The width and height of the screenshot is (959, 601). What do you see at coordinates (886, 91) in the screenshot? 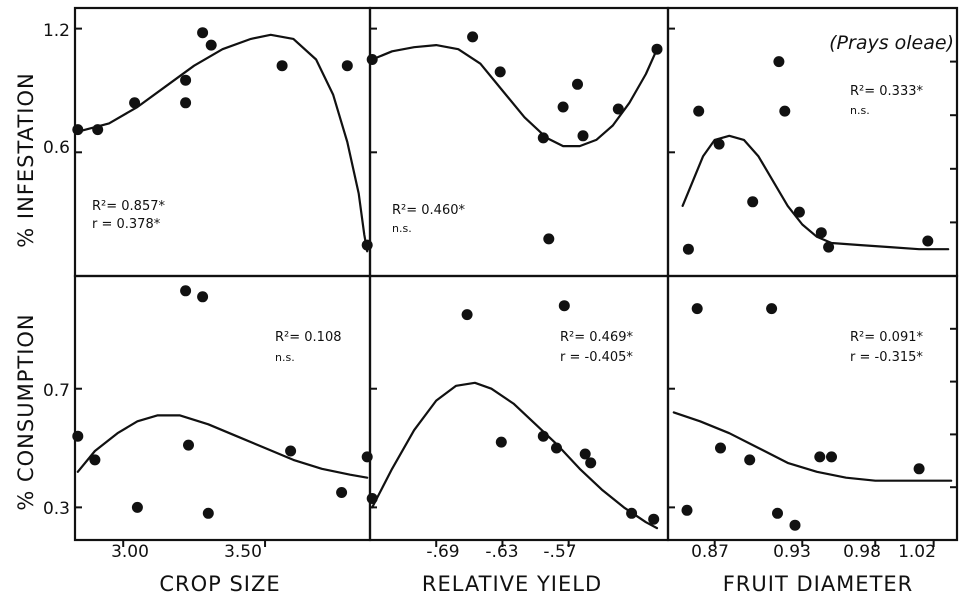
I see `annotation-r2: R²= 0.333*` at bounding box center [886, 91].